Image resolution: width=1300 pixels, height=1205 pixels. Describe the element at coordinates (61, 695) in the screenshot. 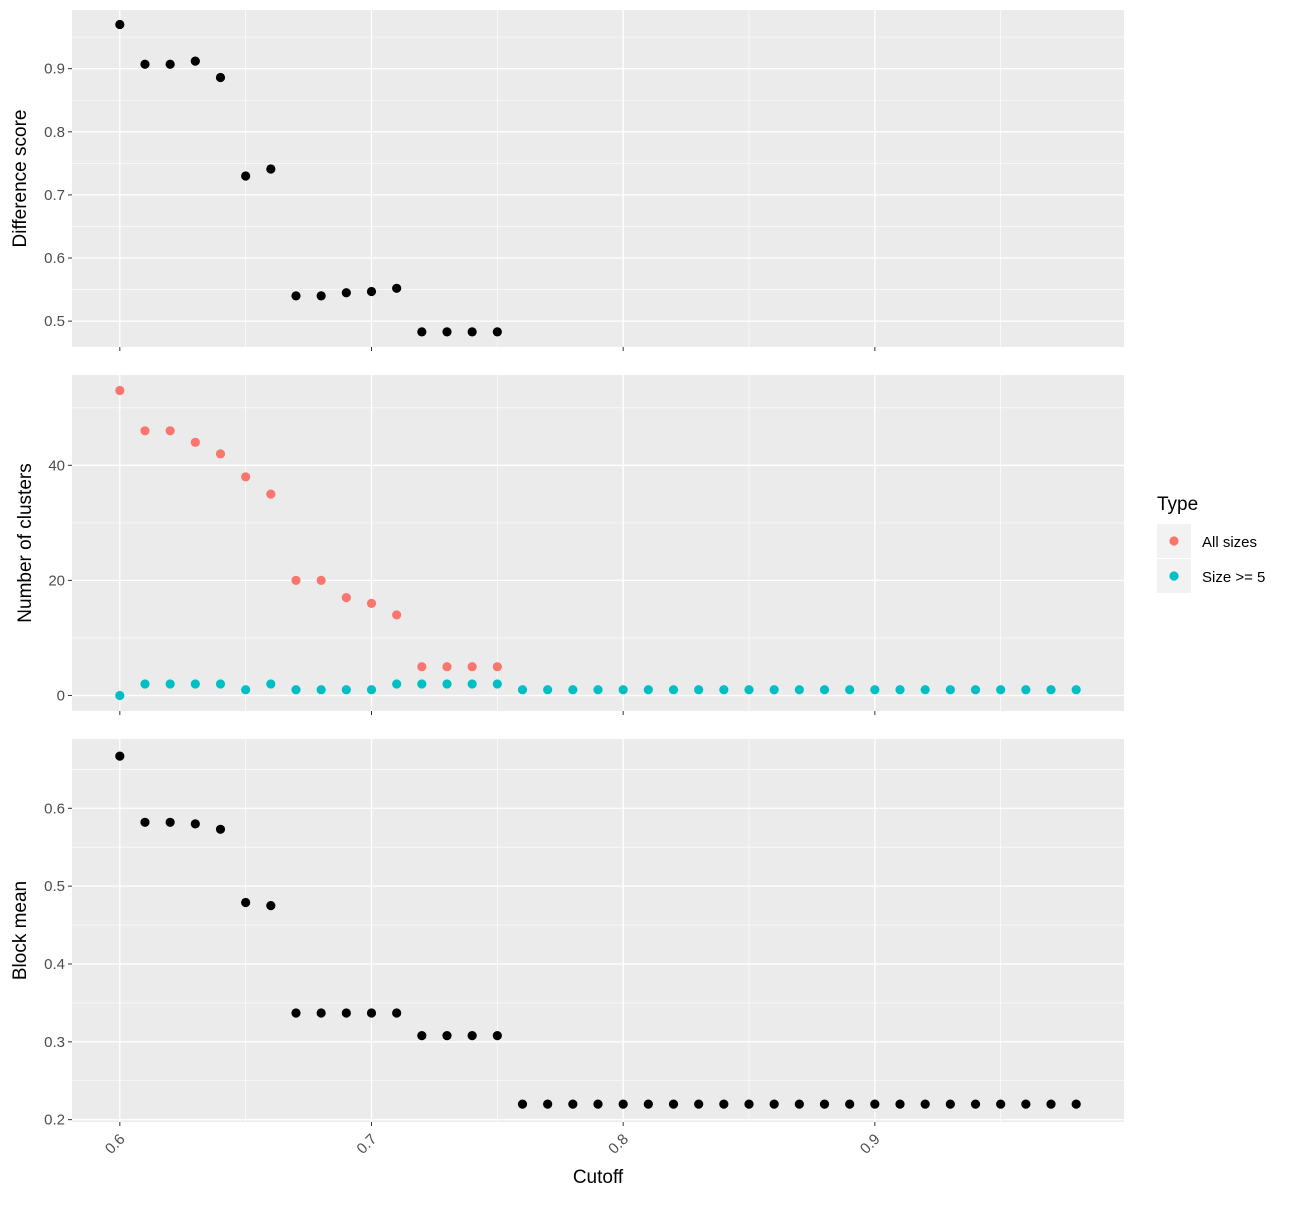

I see `y-tick-label: 0` at that location.